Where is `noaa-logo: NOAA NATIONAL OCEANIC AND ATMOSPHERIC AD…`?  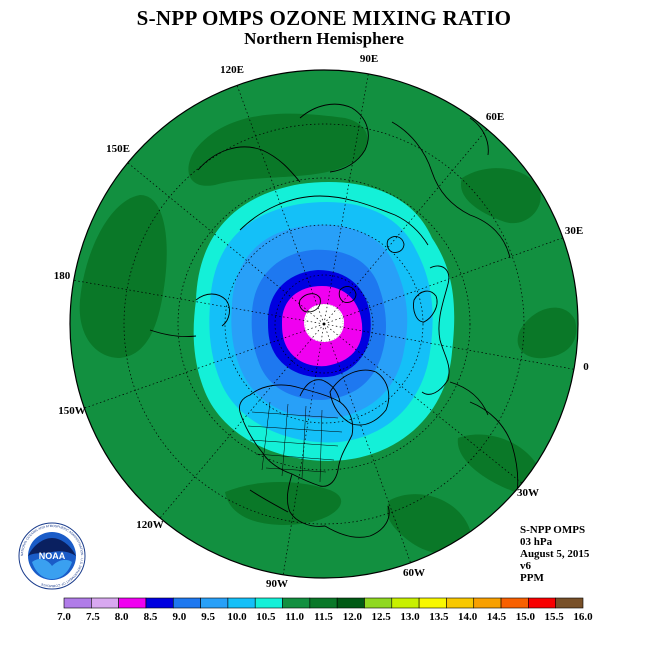
noaa-logo: NOAA NATIONAL OCEANIC AND ATMOSPHERIC AD… is located at coordinates (52, 556).